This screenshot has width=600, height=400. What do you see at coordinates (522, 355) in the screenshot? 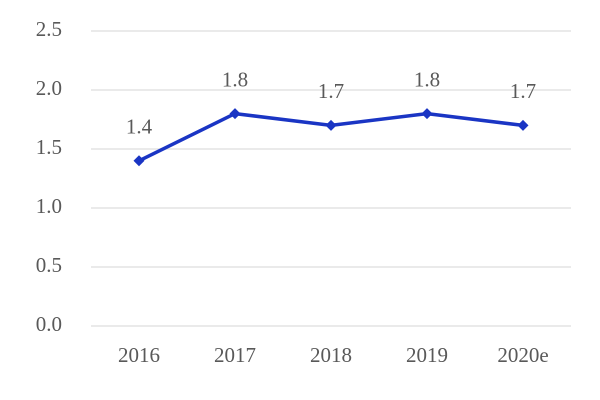
I see `x-tick-label: 2020e` at bounding box center [522, 355].